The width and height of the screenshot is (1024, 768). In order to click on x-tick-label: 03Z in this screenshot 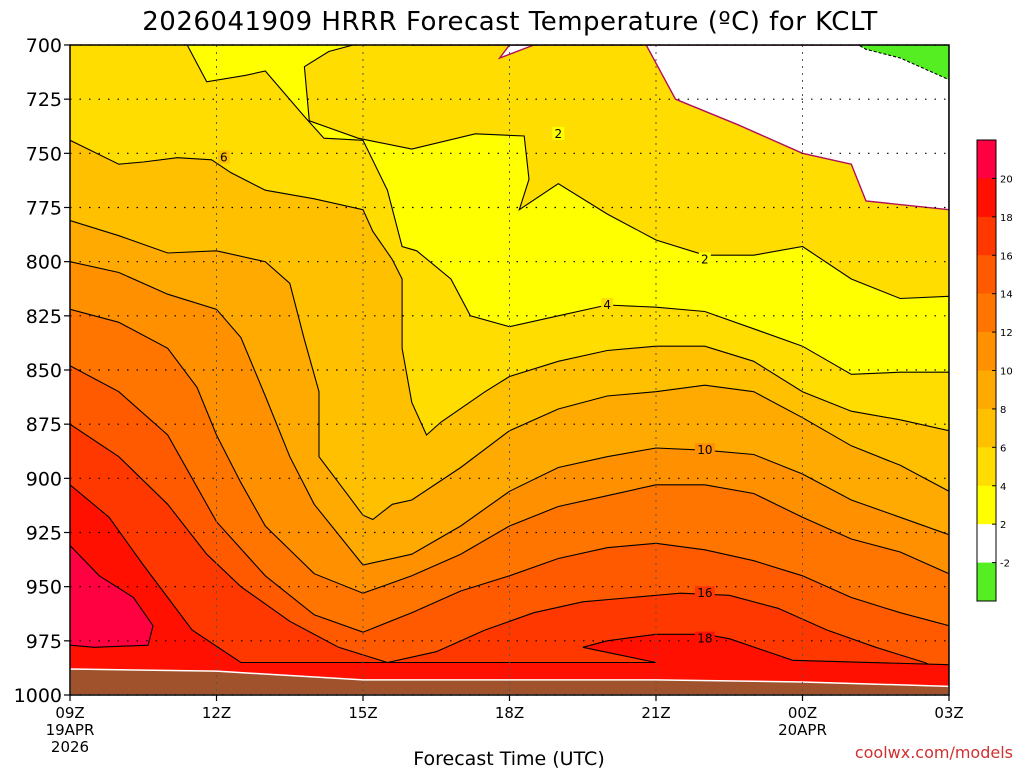, I will do `click(948, 713)`.